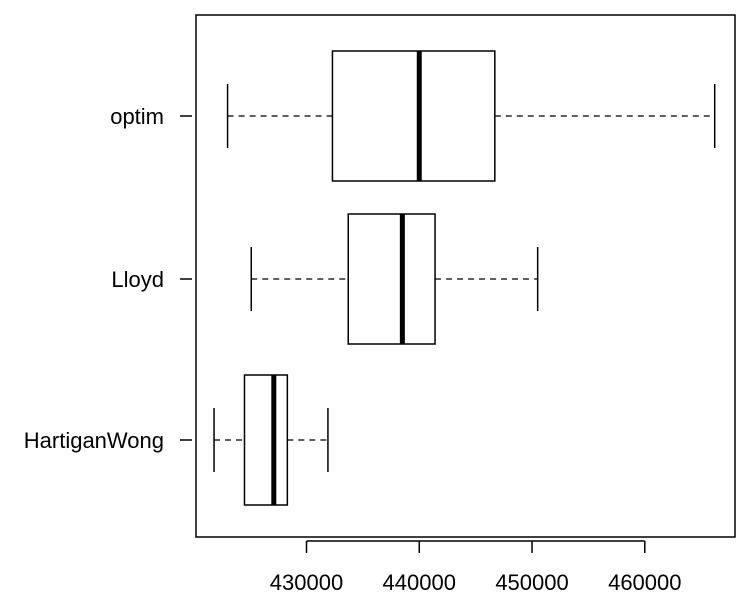 Image resolution: width=750 pixels, height=600 pixels. I want to click on iqr-box-optim, so click(413, 116).